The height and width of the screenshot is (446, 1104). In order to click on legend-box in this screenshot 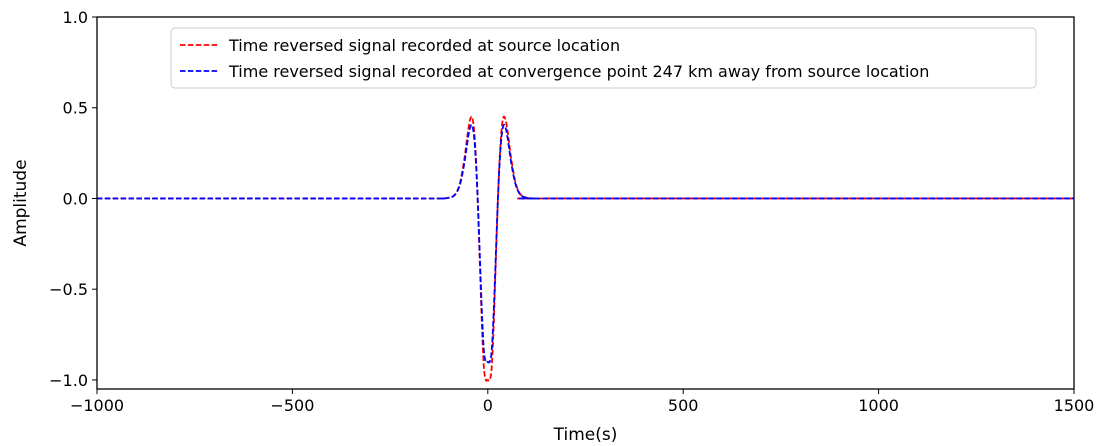, I will do `click(603, 58)`.